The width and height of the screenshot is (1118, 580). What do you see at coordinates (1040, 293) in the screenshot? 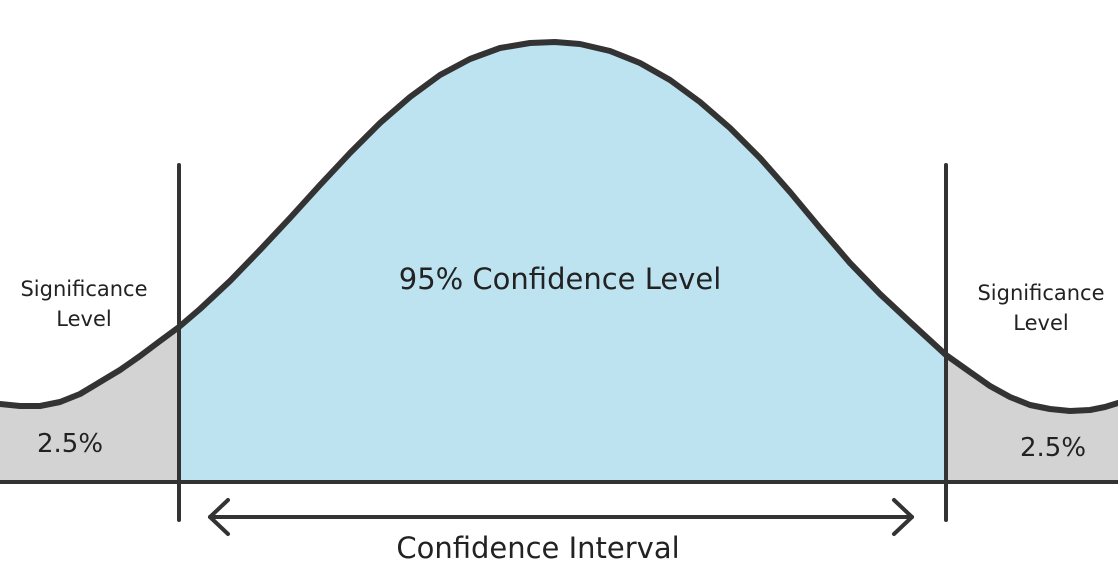
I see `right-significance-label-line1: Significance` at bounding box center [1040, 293].